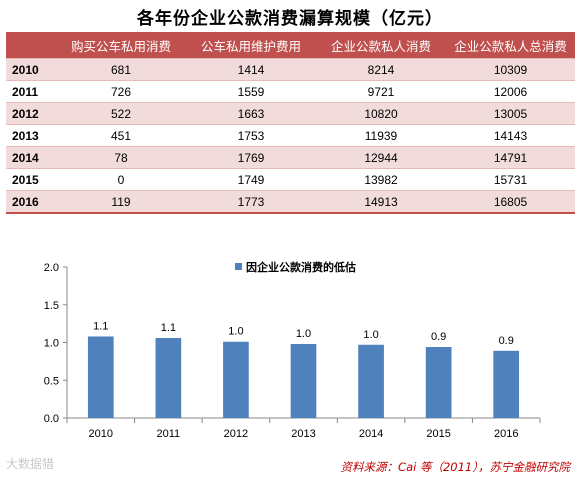 The height and width of the screenshot is (481, 580). I want to click on watermark: 大数据猎, so click(30, 464).